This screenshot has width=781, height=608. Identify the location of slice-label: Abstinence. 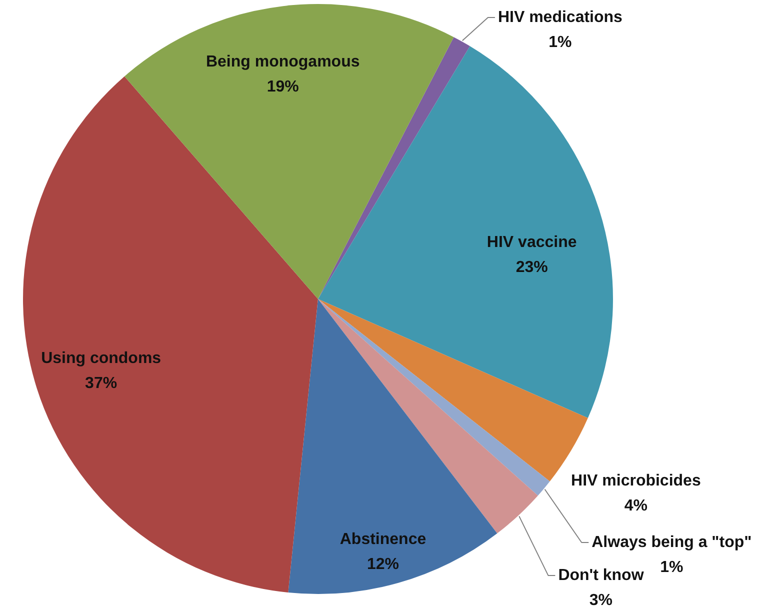
(383, 539).